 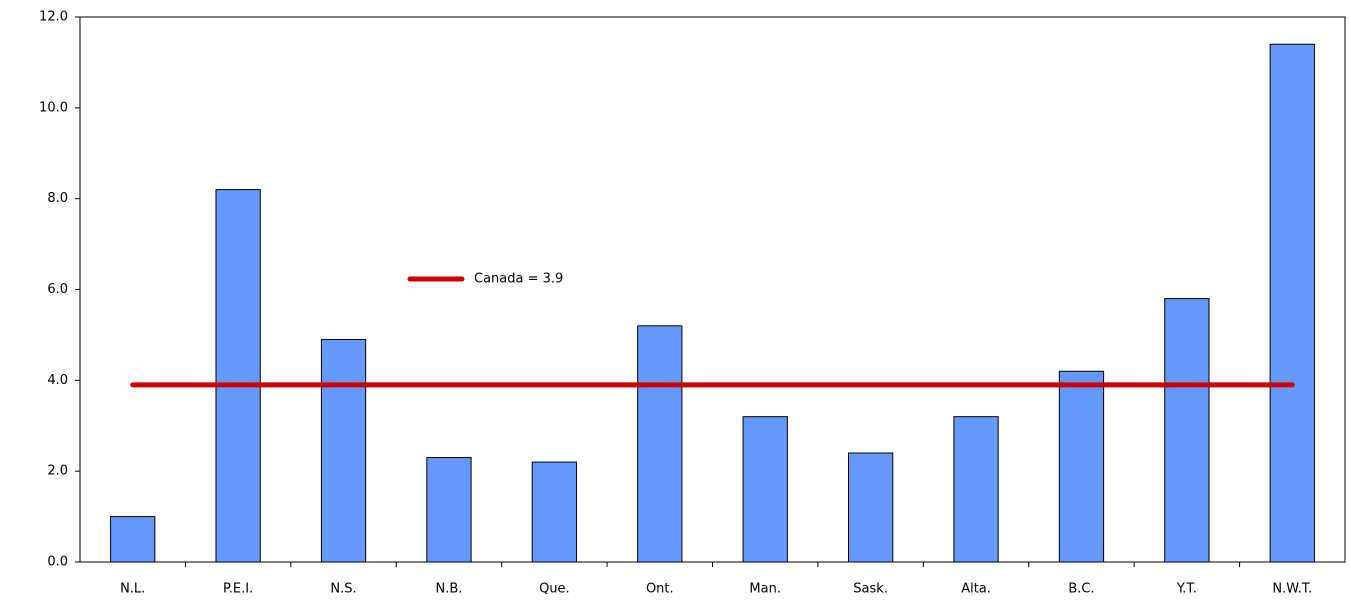 I want to click on y-tick-label: 0.0, so click(x=57, y=562).